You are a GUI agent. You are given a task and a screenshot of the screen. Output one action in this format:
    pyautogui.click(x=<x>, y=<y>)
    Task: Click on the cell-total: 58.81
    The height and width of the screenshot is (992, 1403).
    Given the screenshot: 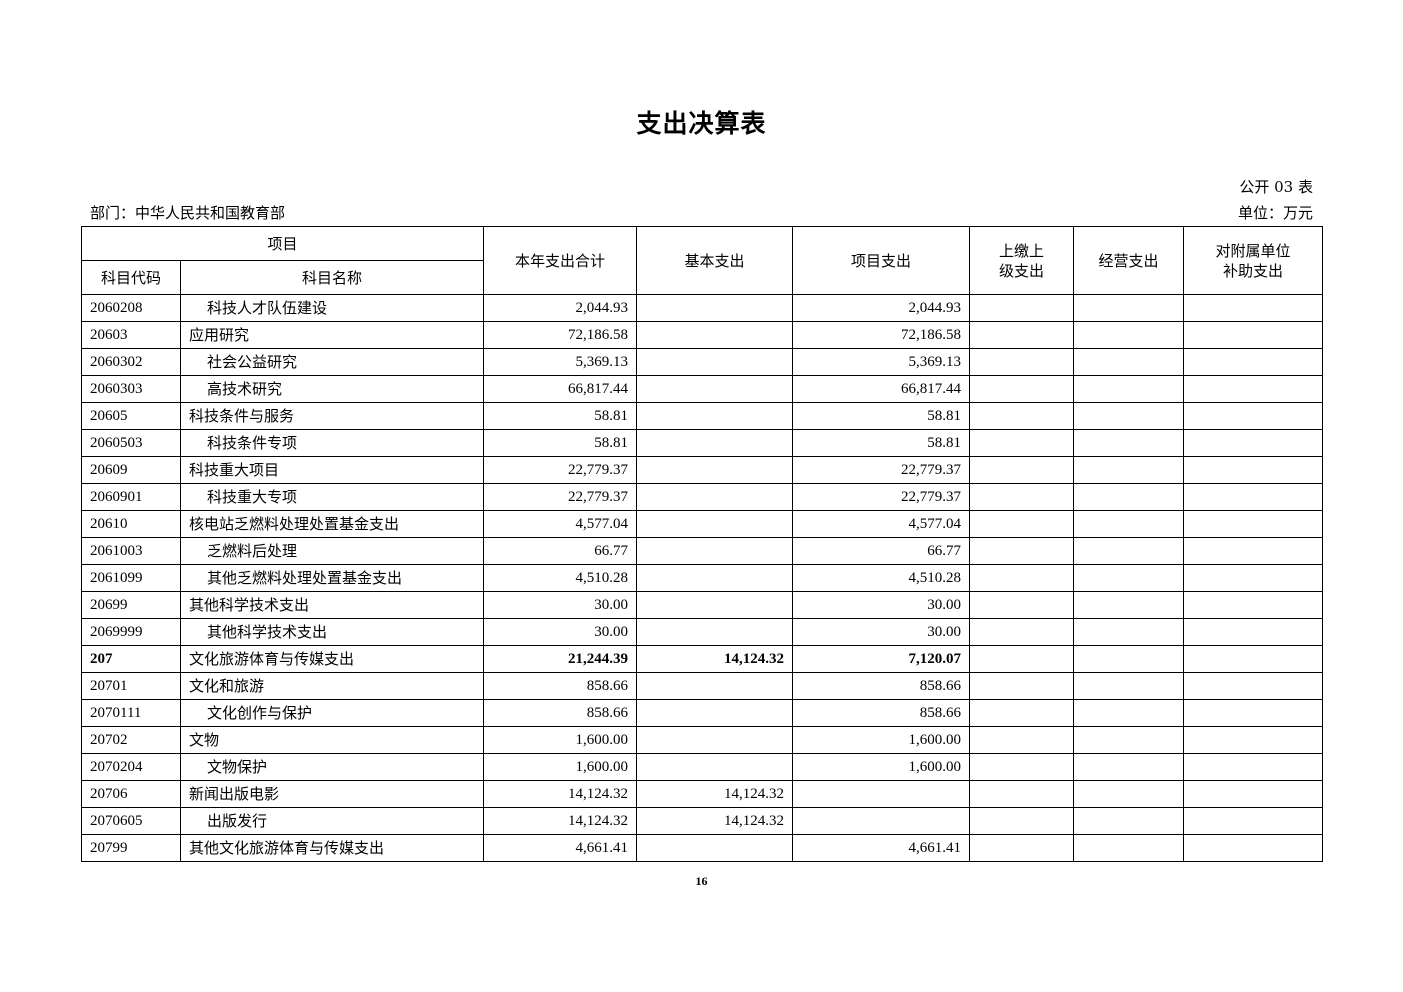 What is the action you would take?
    pyautogui.click(x=560, y=416)
    